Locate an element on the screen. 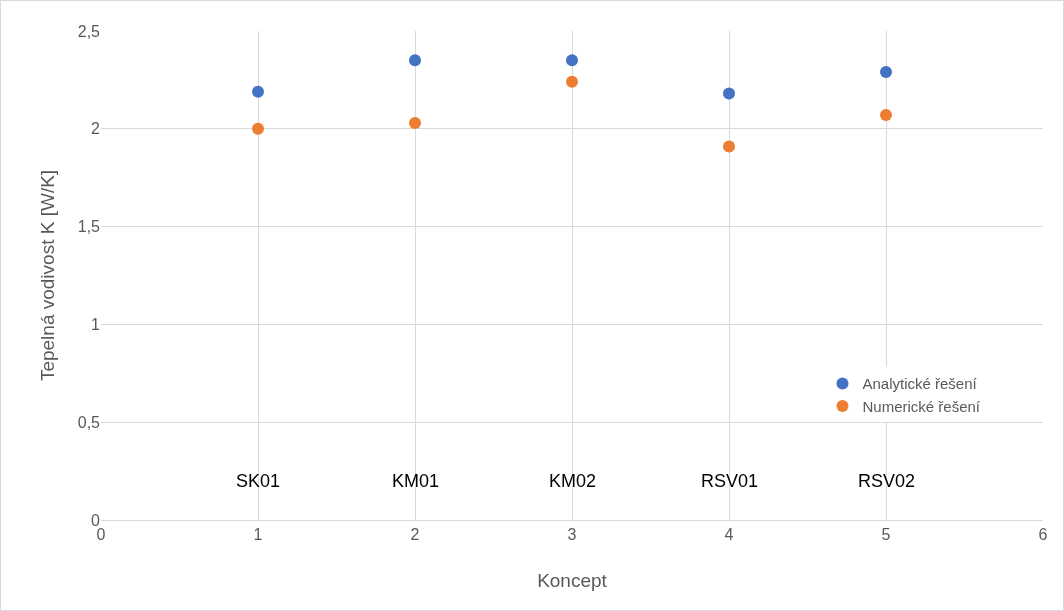  x-tick-label: 5 is located at coordinates (886, 535).